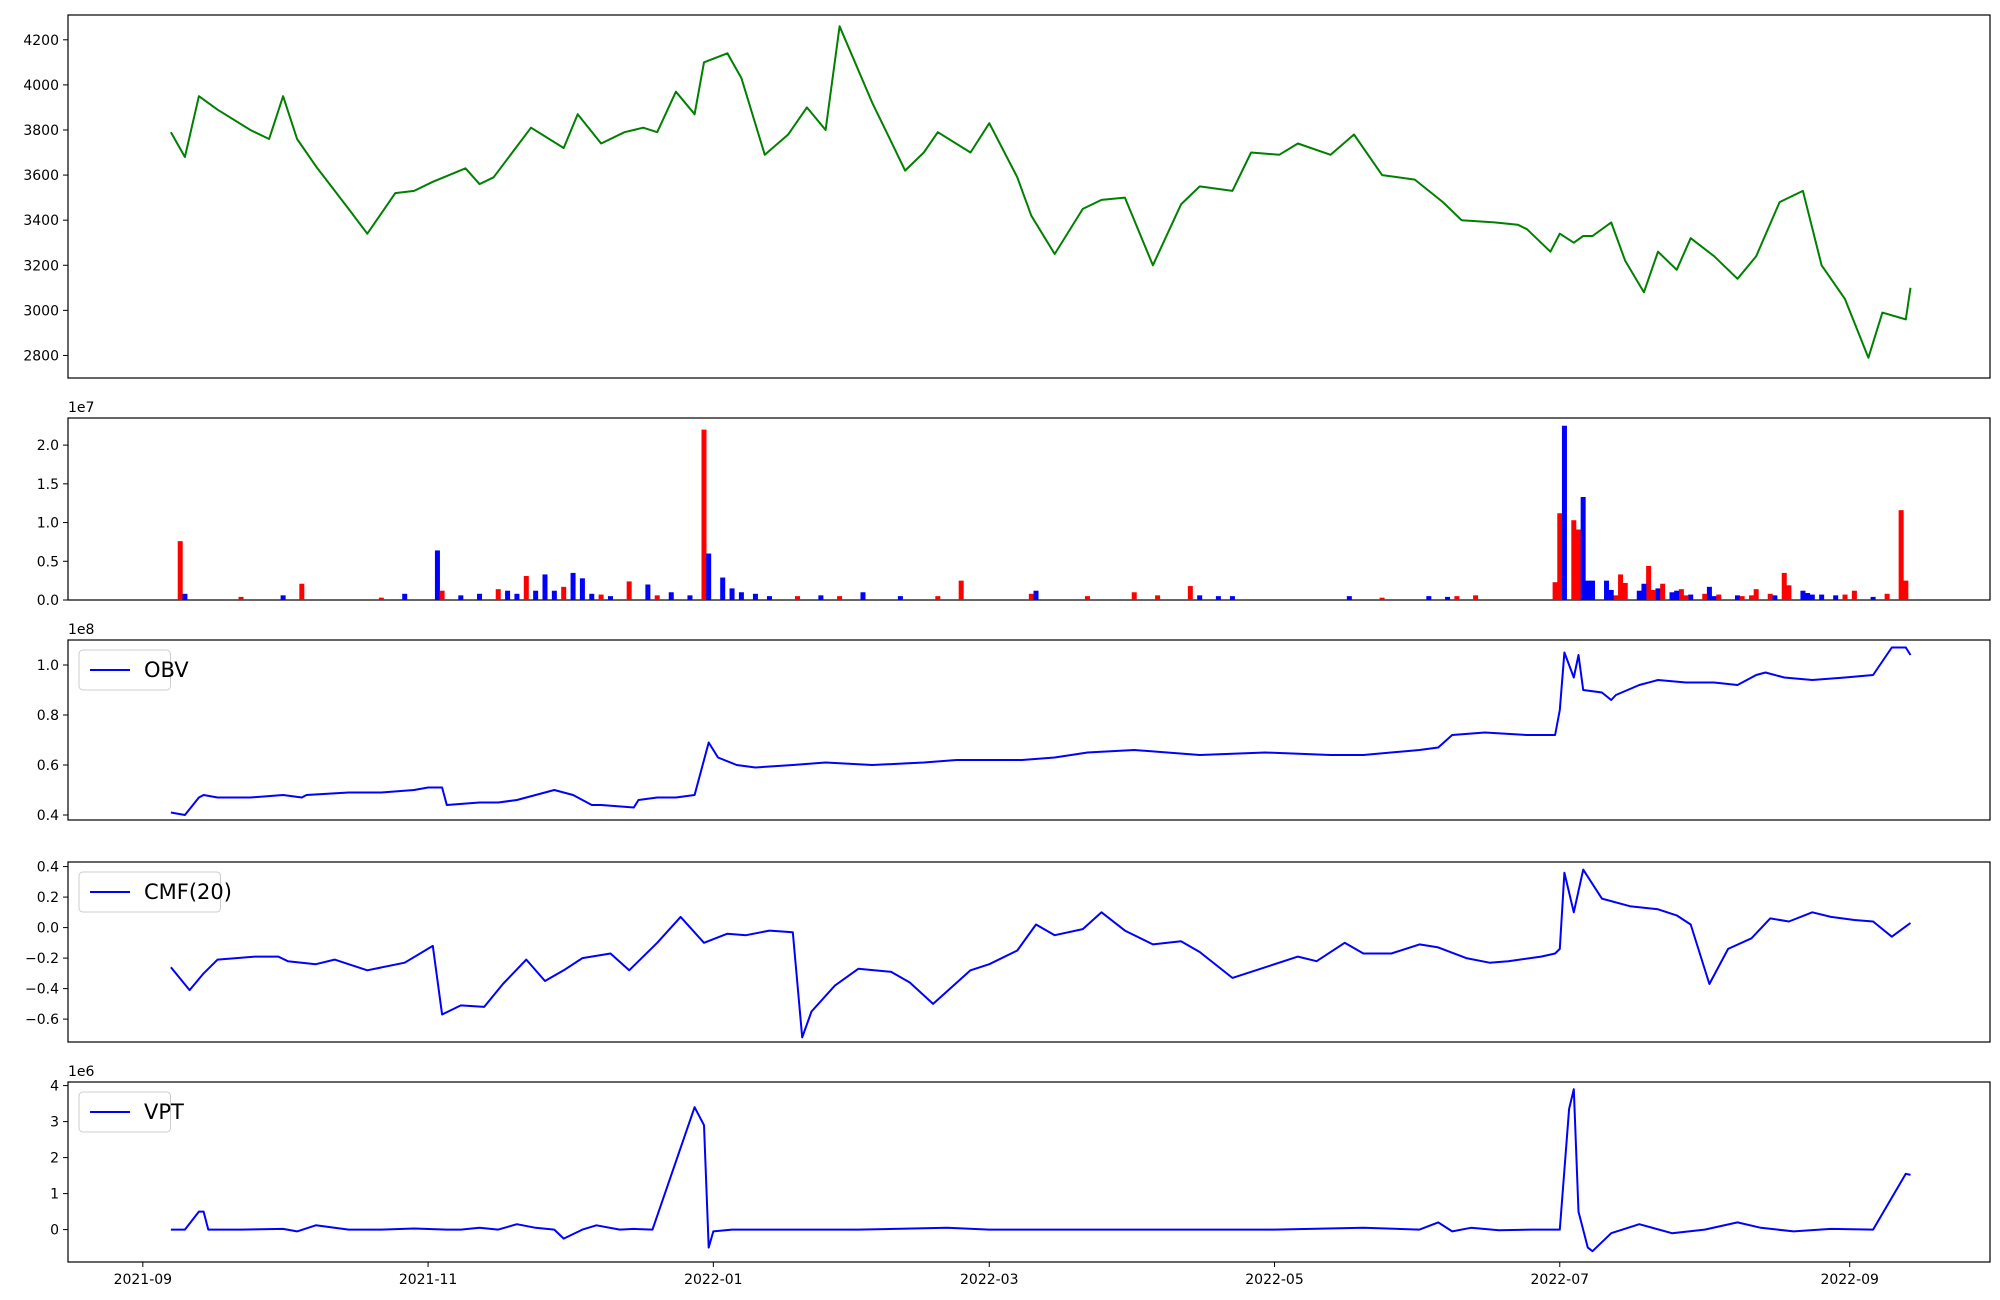  What do you see at coordinates (42, 1020) in the screenshot?
I see `y-tick-label: −0.6` at bounding box center [42, 1020].